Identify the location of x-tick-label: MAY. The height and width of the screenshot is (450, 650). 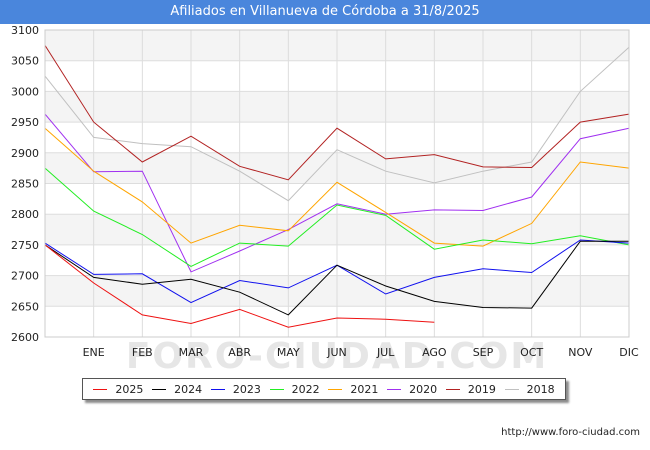
(288, 352).